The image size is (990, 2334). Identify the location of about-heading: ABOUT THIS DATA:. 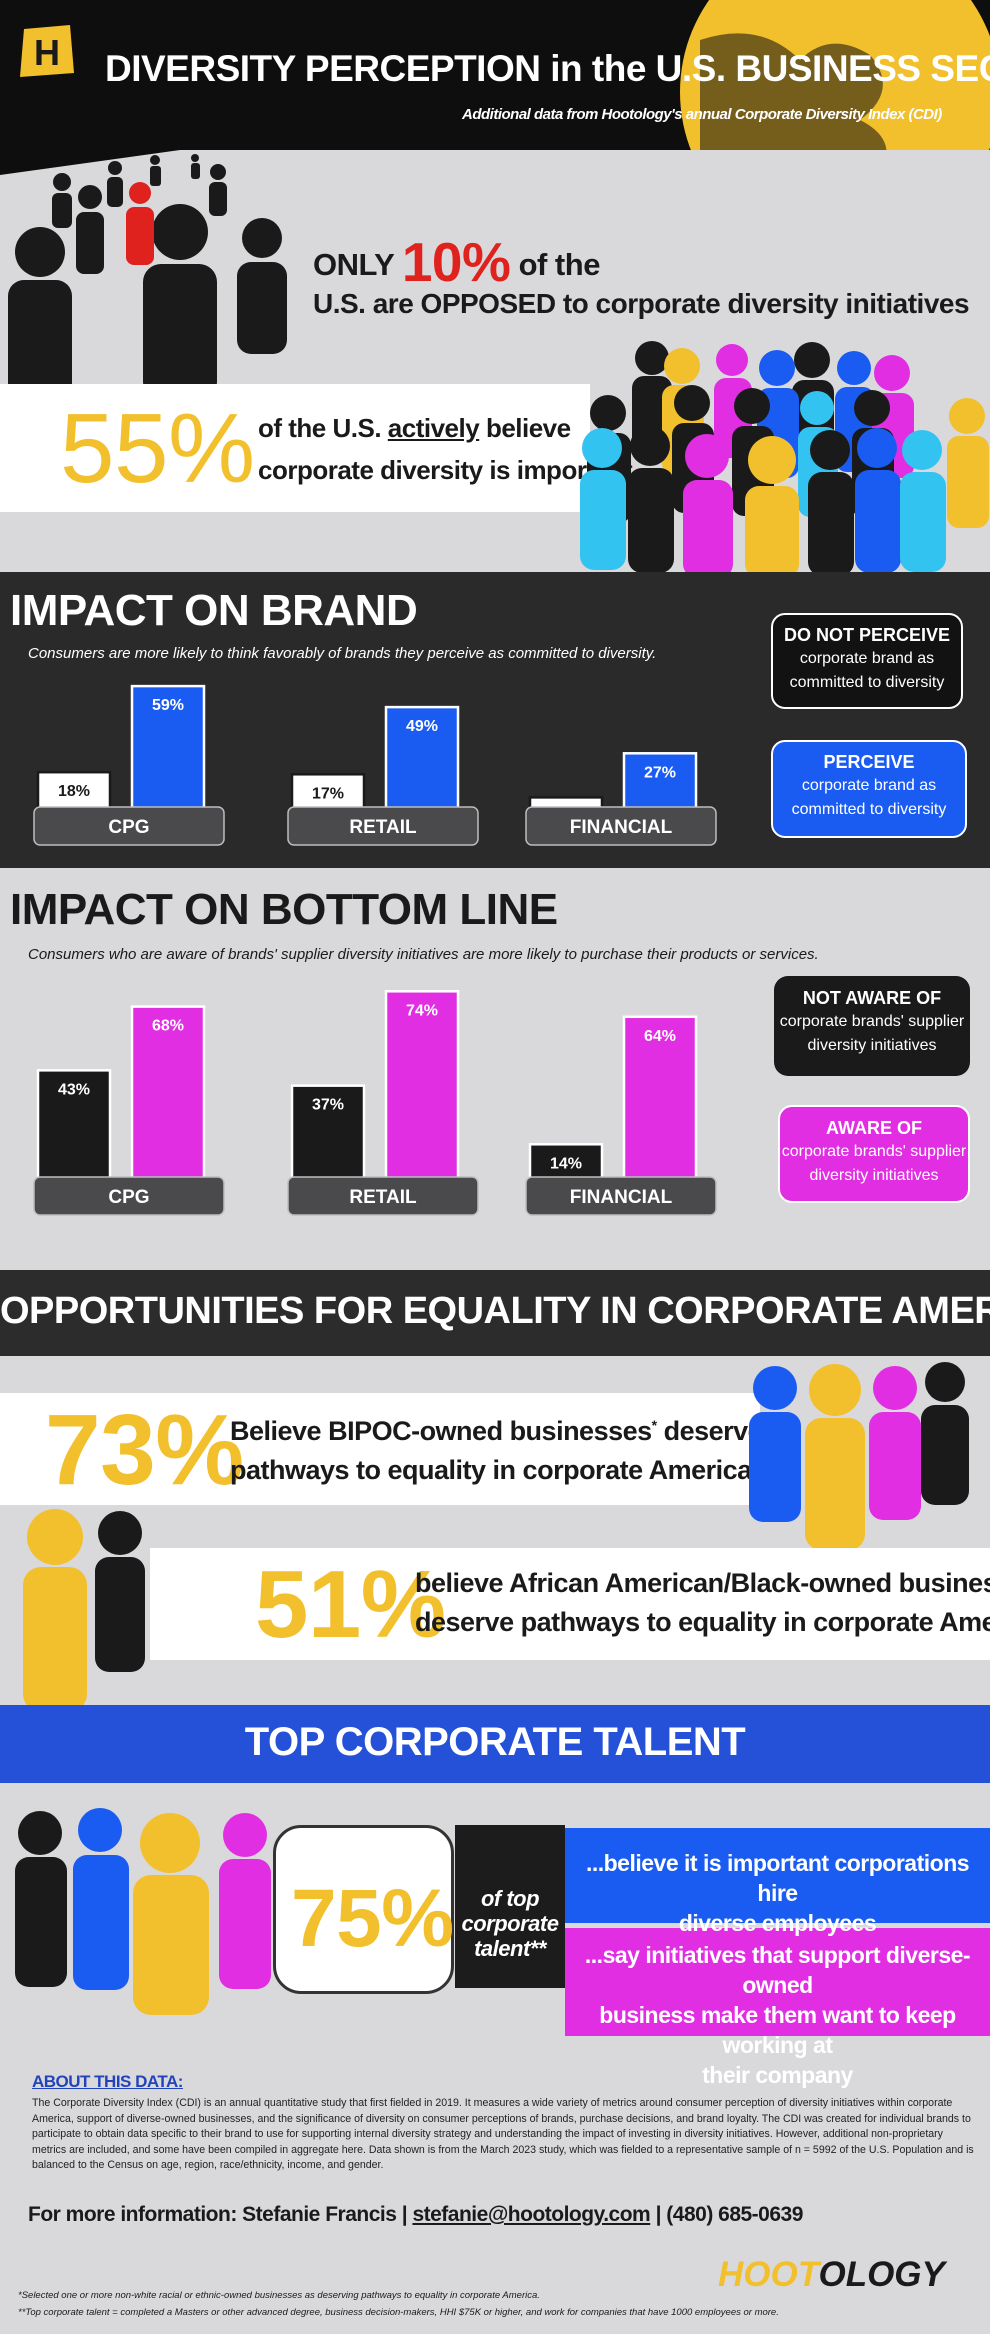
(107, 2081).